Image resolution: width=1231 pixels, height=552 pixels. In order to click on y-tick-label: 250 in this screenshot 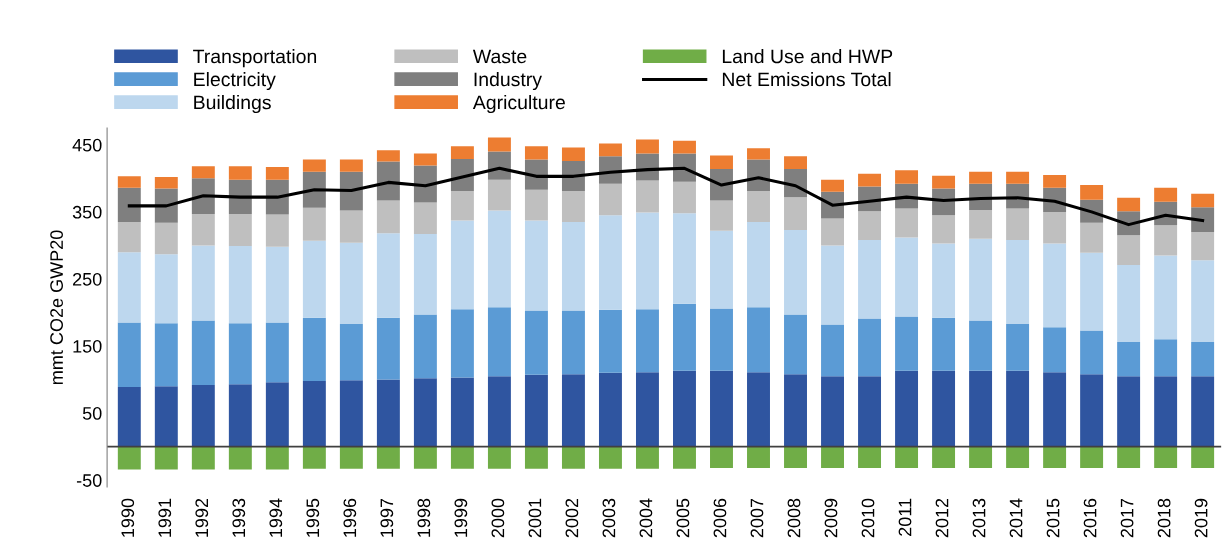, I will do `click(87, 279)`.